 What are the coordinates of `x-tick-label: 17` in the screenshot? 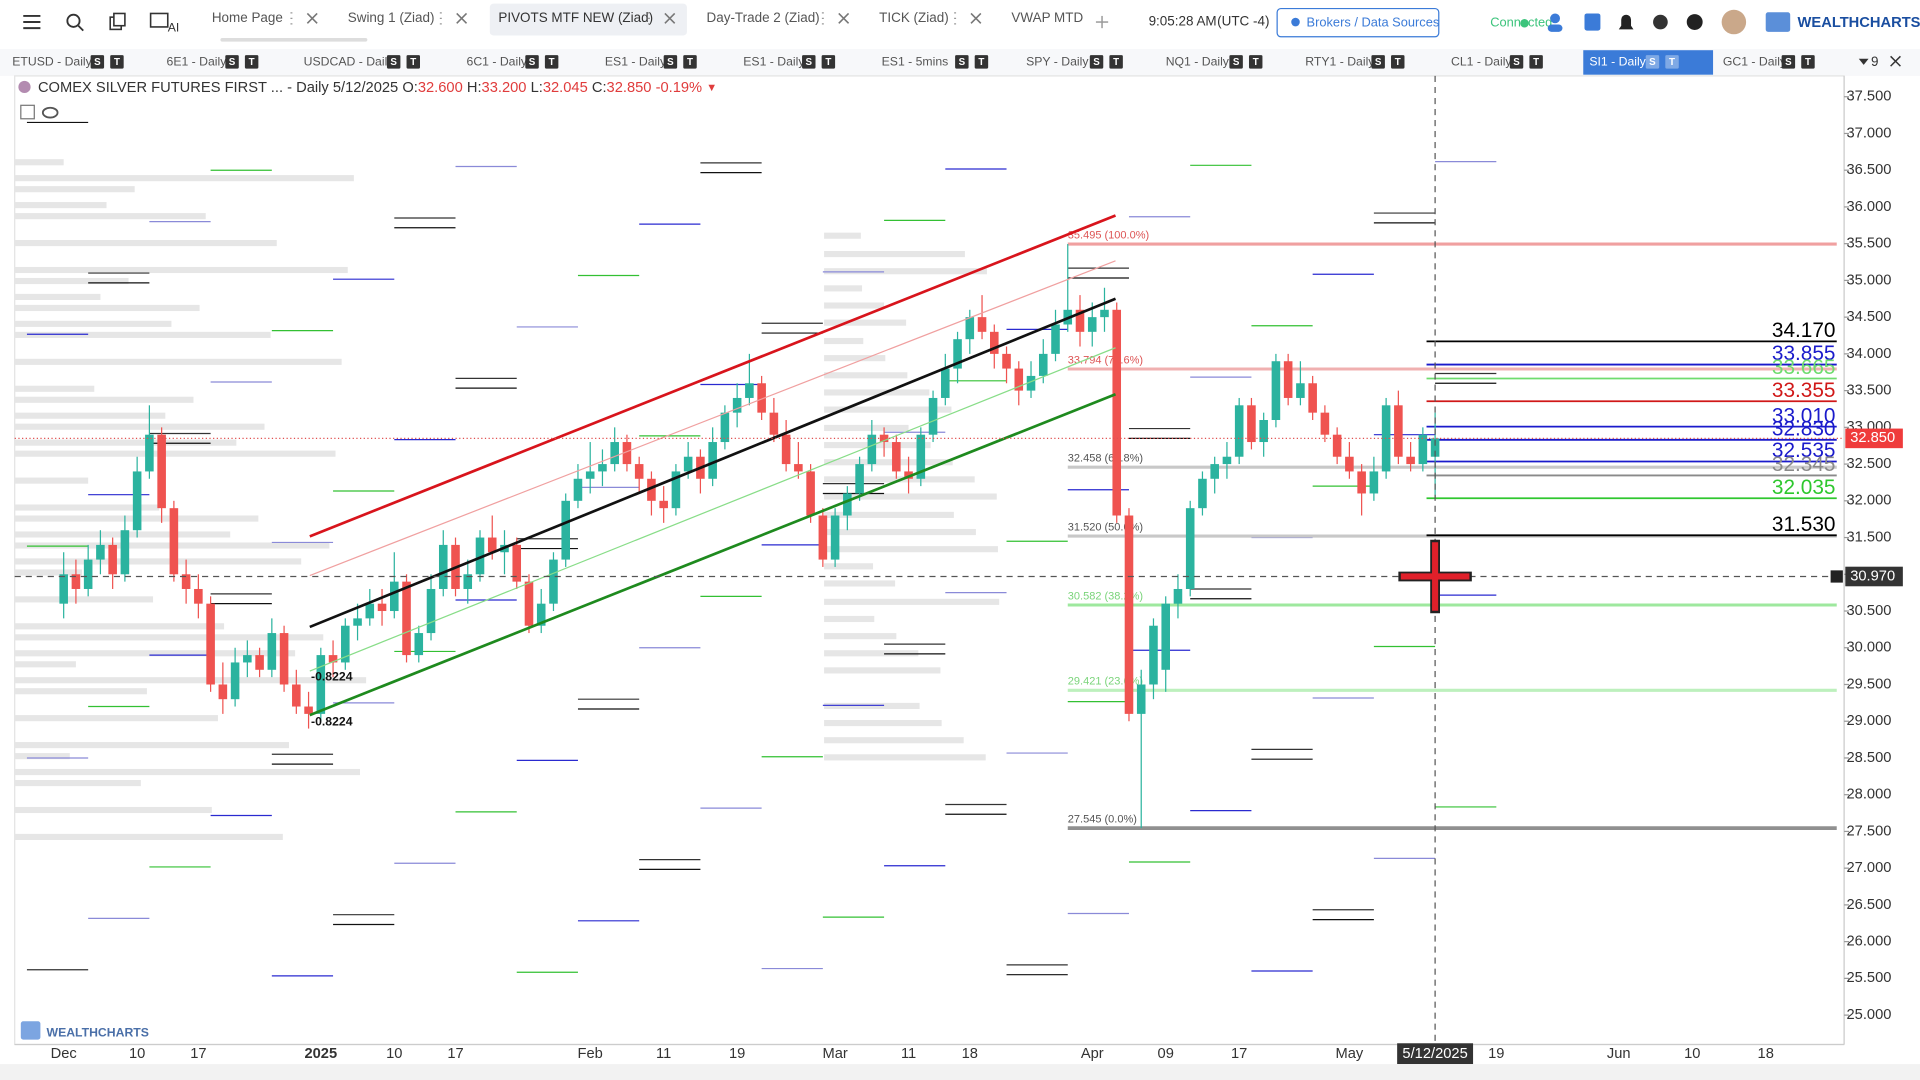 It's located at (1239, 1054).